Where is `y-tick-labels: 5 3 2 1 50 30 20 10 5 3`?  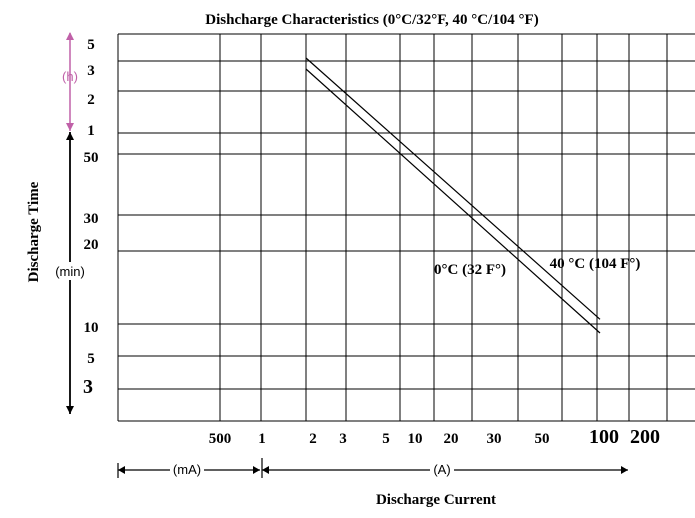 y-tick-labels: 5 3 2 1 50 30 20 10 5 3 is located at coordinates (91, 217).